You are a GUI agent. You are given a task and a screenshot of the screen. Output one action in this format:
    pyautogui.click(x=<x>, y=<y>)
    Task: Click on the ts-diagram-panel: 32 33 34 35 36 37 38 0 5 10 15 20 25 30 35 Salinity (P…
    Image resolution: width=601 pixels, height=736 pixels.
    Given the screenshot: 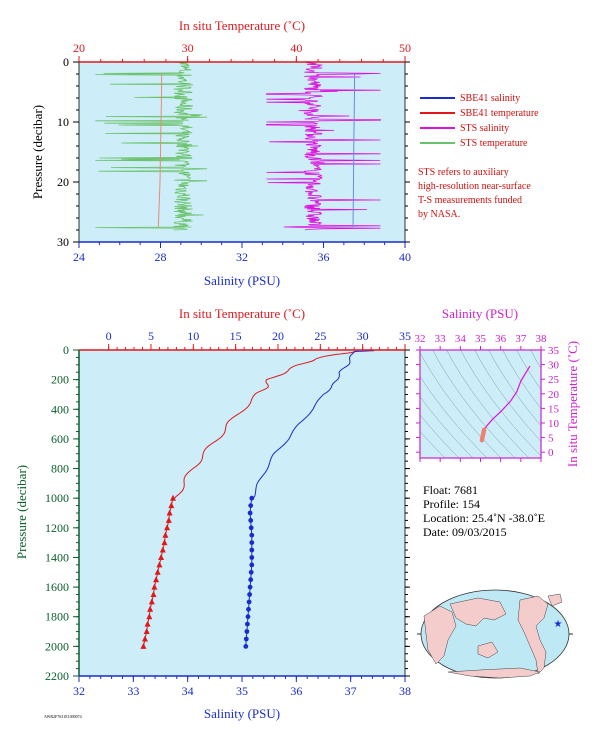 What is the action you would take?
    pyautogui.click(x=498, y=386)
    